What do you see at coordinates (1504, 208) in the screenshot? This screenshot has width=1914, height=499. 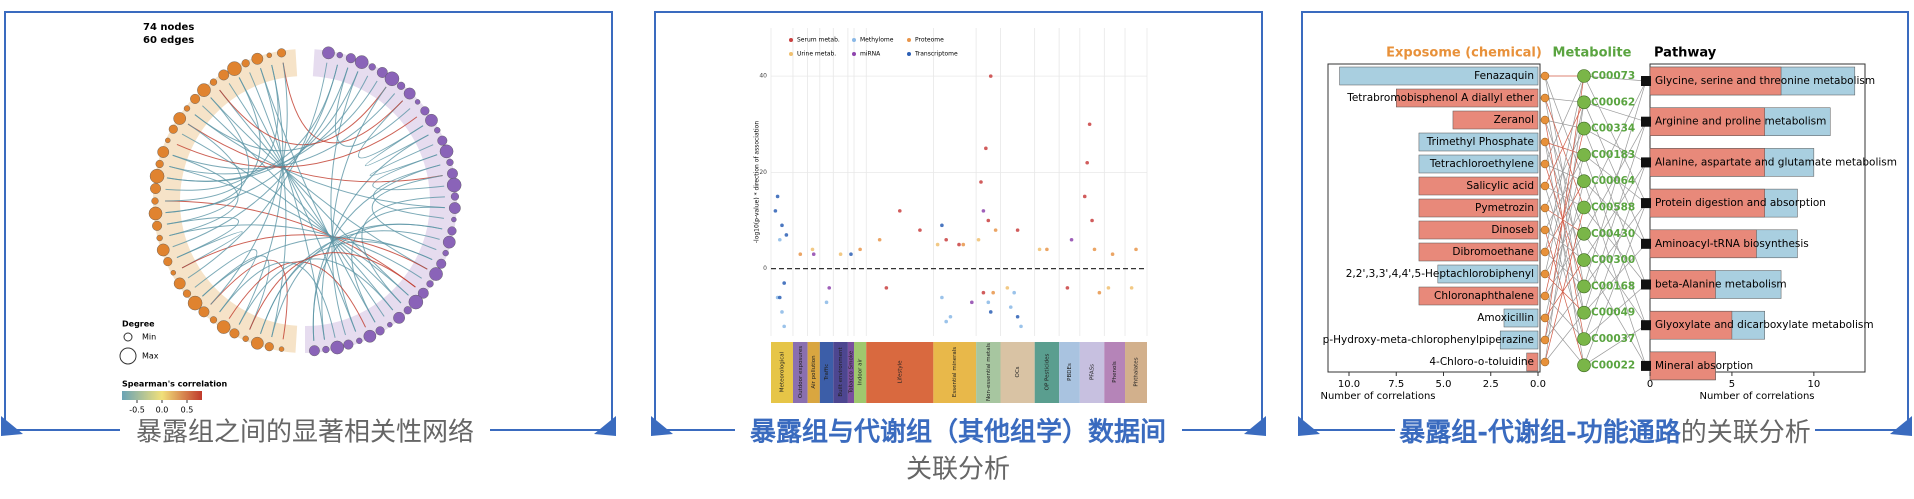 I see `exposure-label: Pymetrozin` at bounding box center [1504, 208].